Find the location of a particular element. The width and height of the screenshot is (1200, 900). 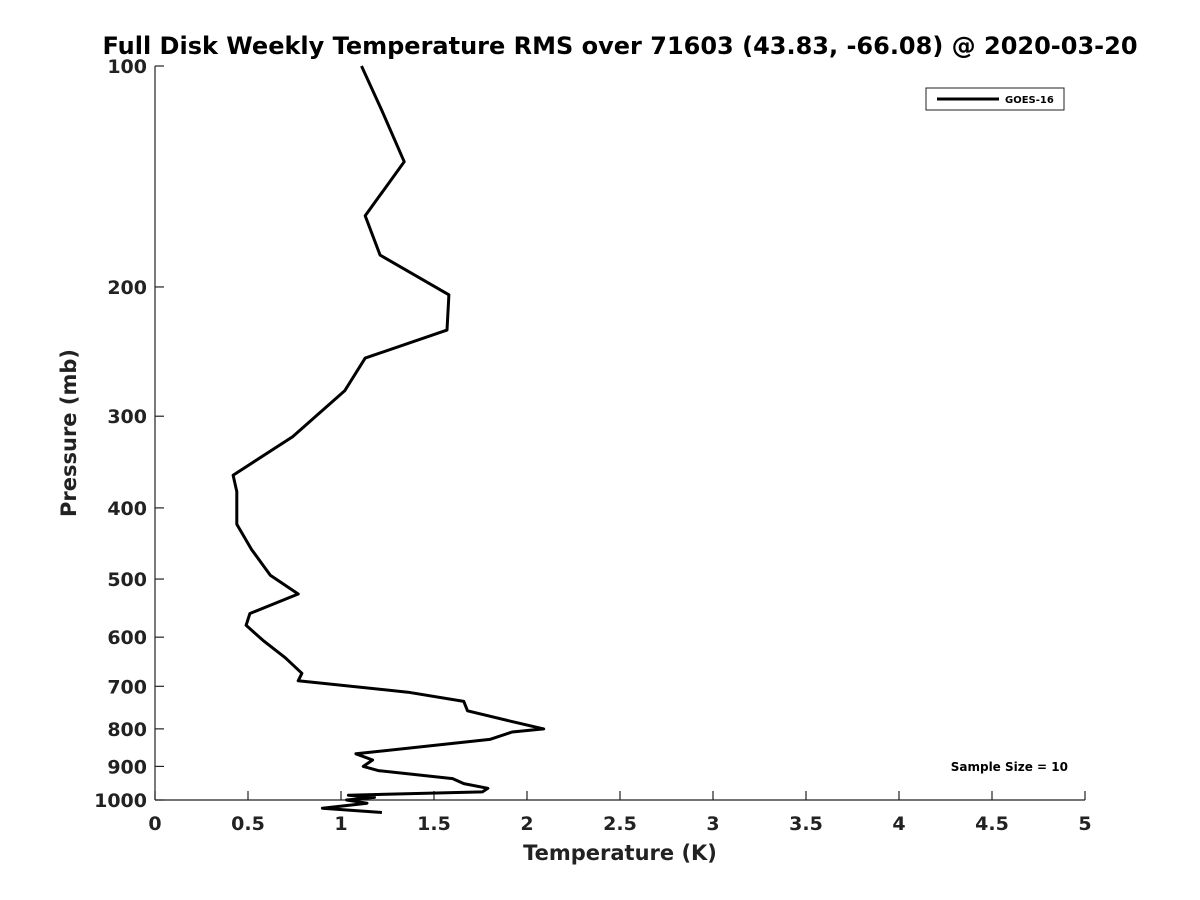

x-tick-label: 4.5 is located at coordinates (992, 824).